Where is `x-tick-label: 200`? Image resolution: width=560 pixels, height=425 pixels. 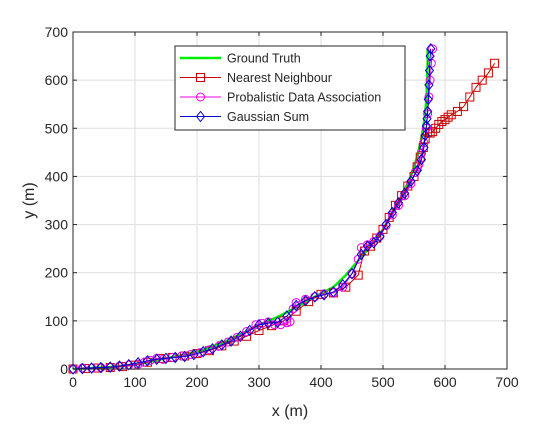 x-tick-label: 200 is located at coordinates (197, 382).